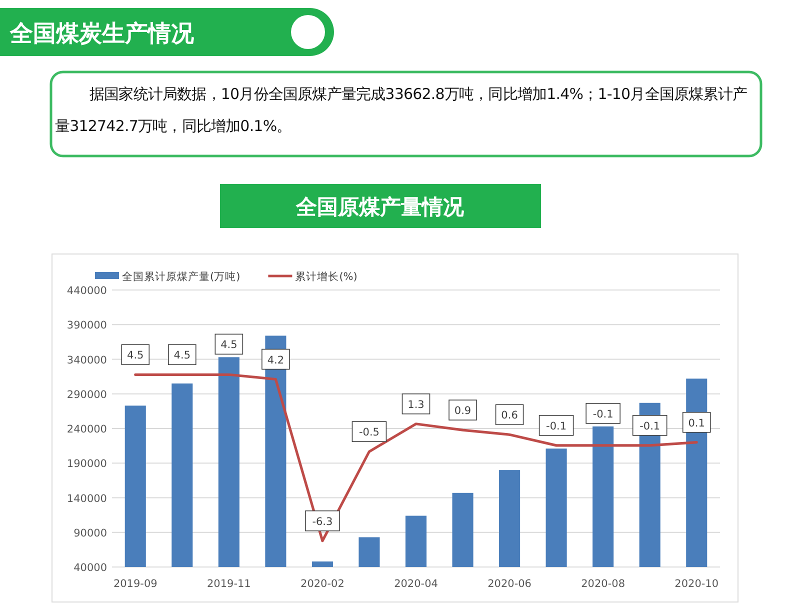 This screenshot has width=787, height=614. Describe the element at coordinates (463, 411) in the screenshot. I see `data-label: 0.9` at that location.